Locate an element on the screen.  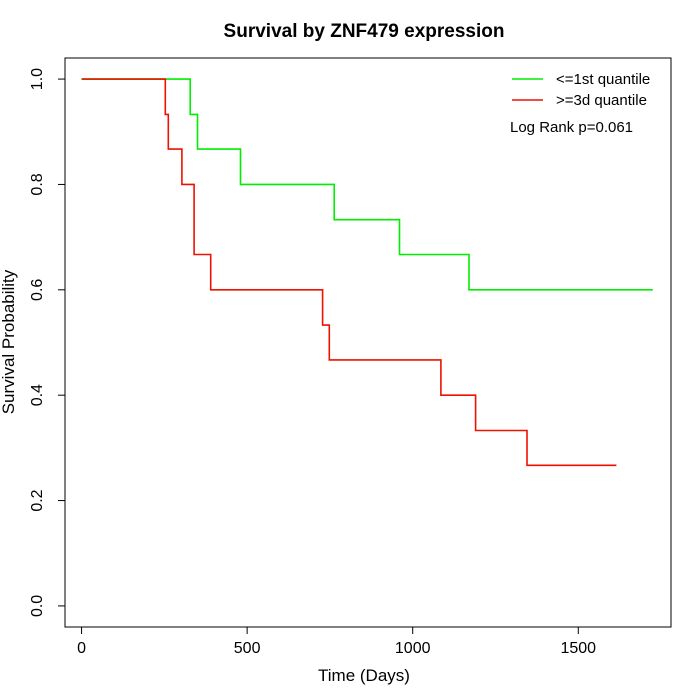
y-tick-label: 0.8 is located at coordinates (37, 184).